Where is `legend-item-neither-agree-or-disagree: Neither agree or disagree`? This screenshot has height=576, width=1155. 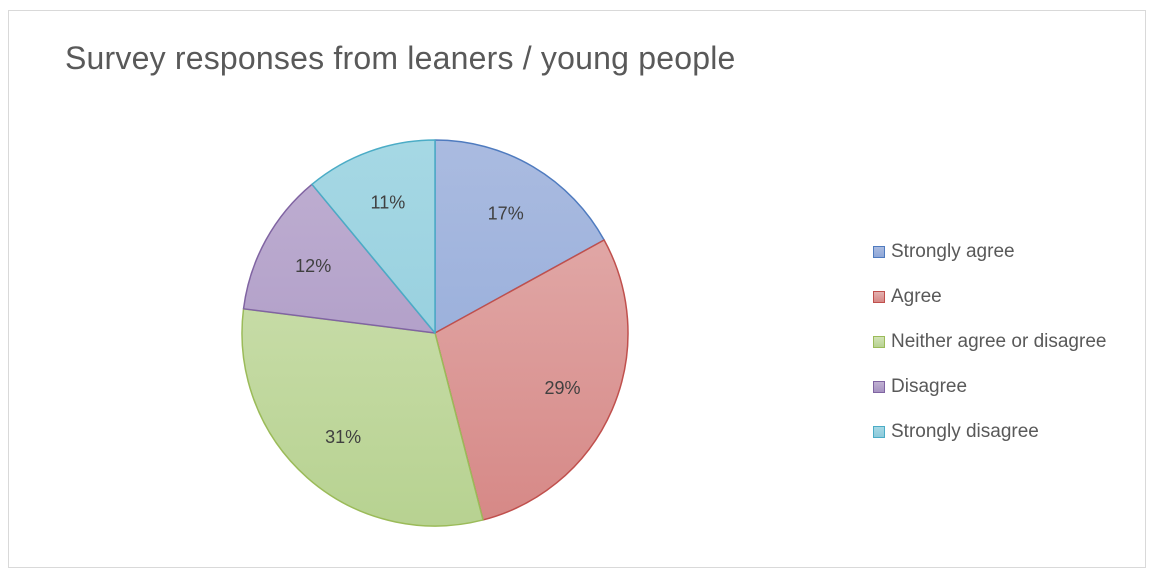 legend-item-neither-agree-or-disagree: Neither agree or disagree is located at coordinates (989, 341).